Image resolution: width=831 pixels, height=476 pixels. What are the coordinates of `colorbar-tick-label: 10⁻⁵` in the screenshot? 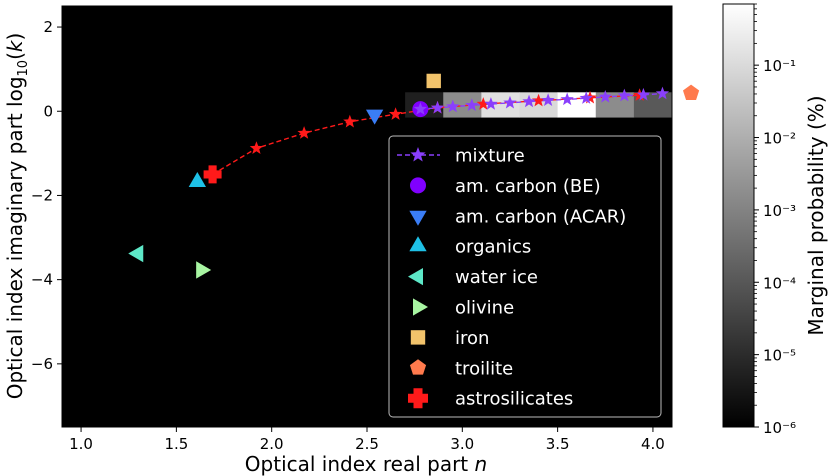 It's located at (779, 356).